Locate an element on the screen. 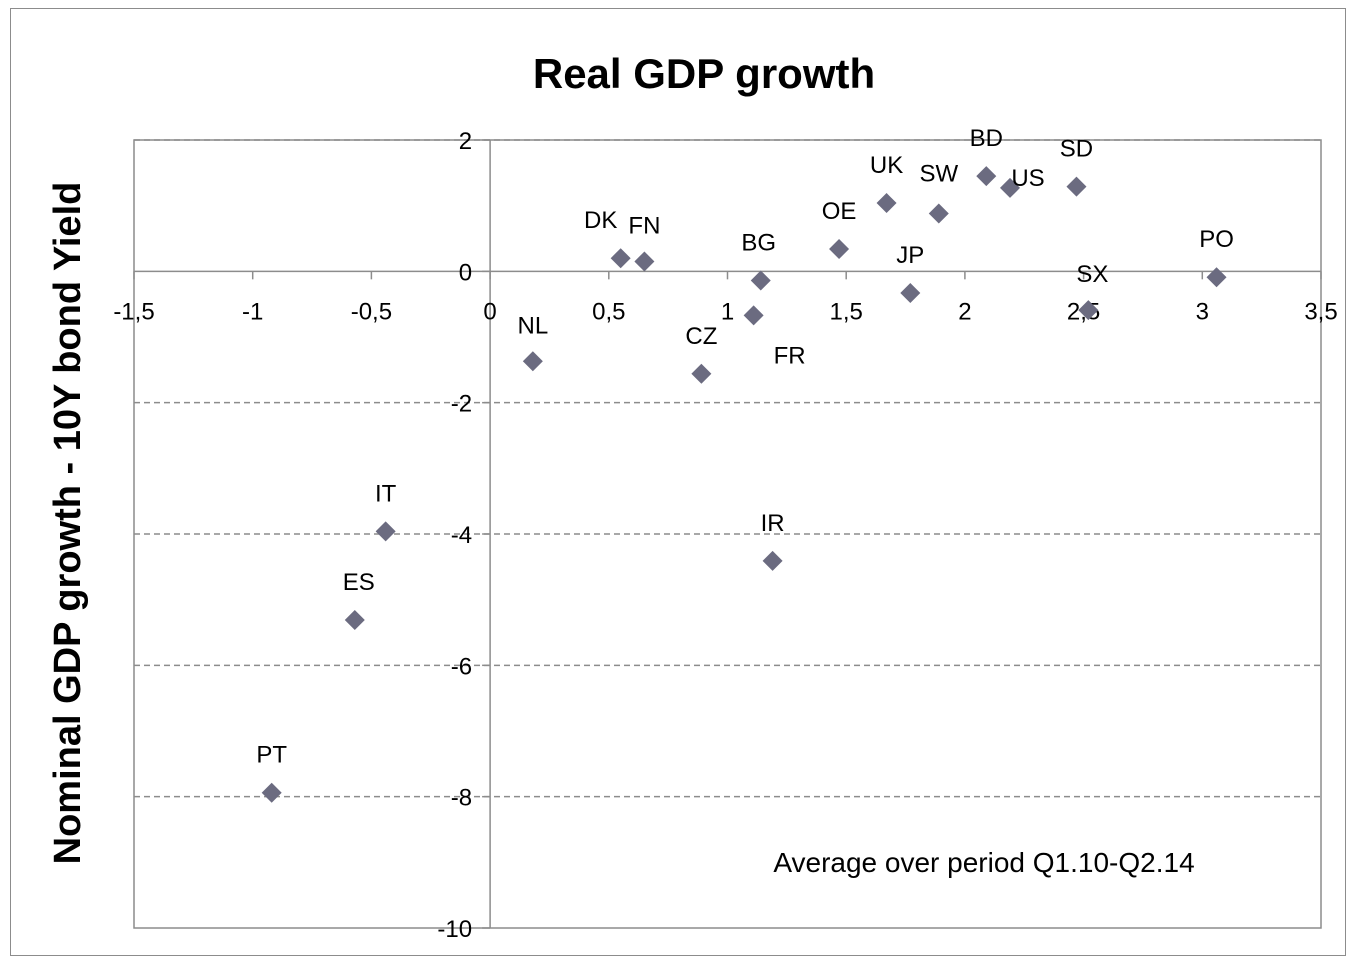  data-point-sx is located at coordinates (1088, 310).